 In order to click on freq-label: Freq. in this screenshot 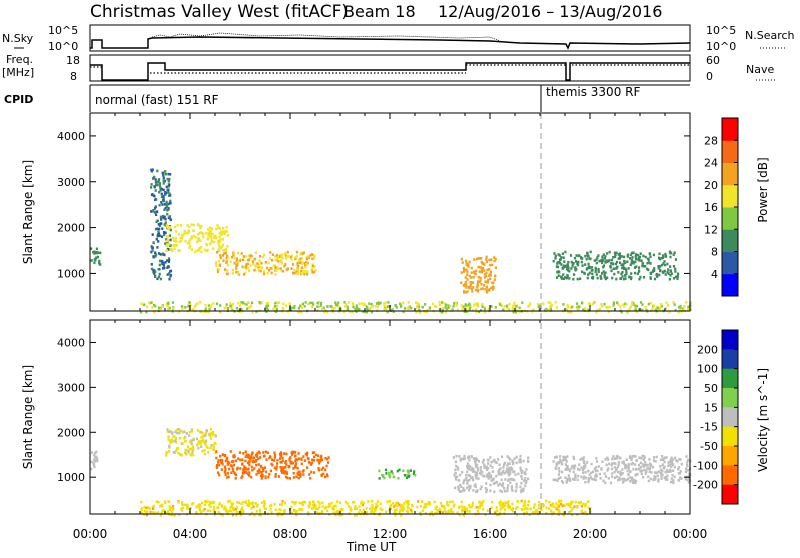, I will do `click(19, 59)`.